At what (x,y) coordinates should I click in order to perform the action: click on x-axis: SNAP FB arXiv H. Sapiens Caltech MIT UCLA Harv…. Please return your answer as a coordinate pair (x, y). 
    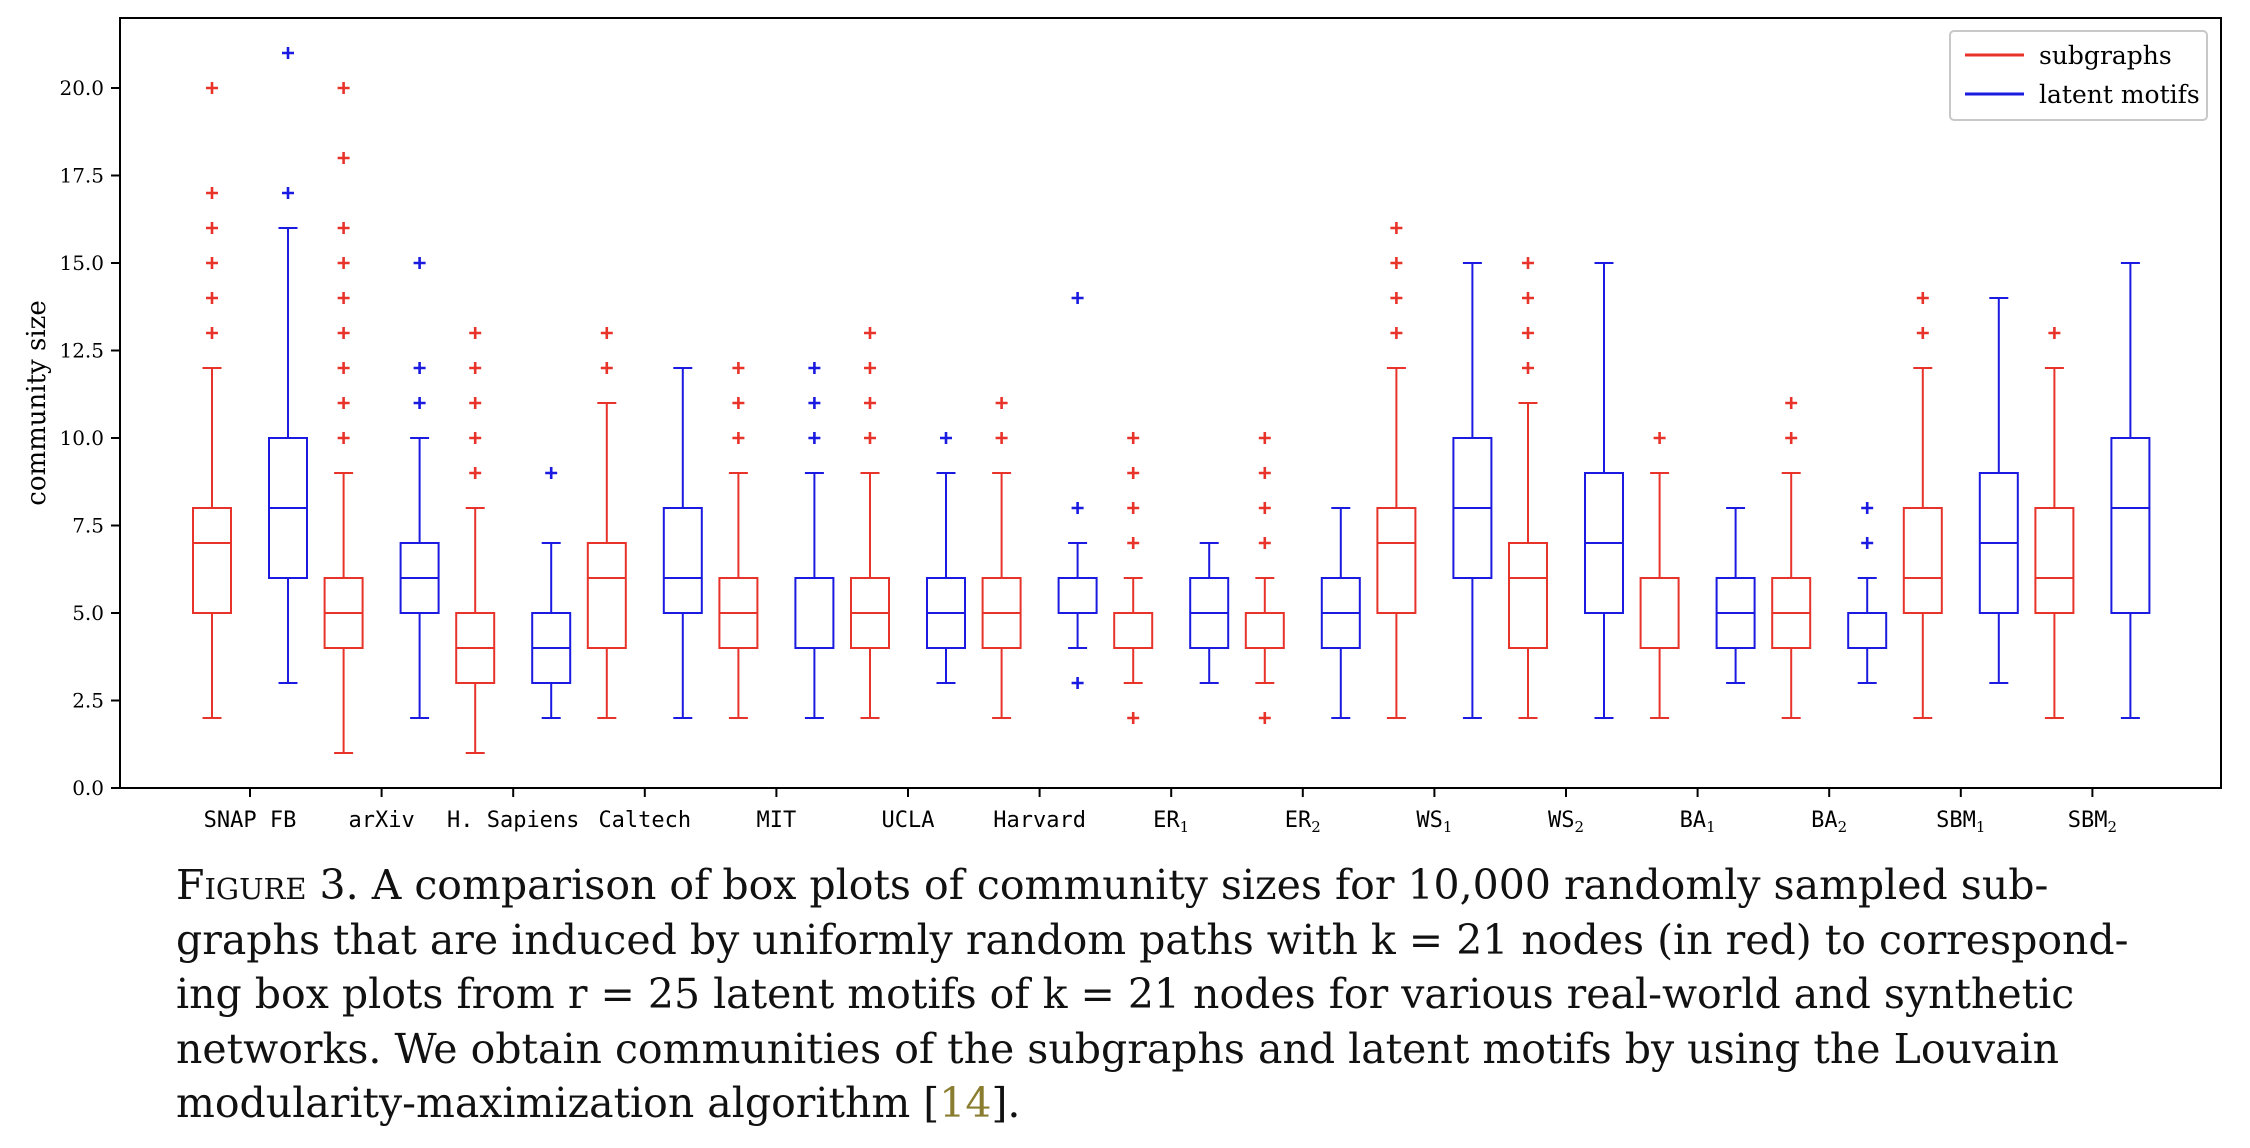
    Looking at the image, I should click on (1160, 812).